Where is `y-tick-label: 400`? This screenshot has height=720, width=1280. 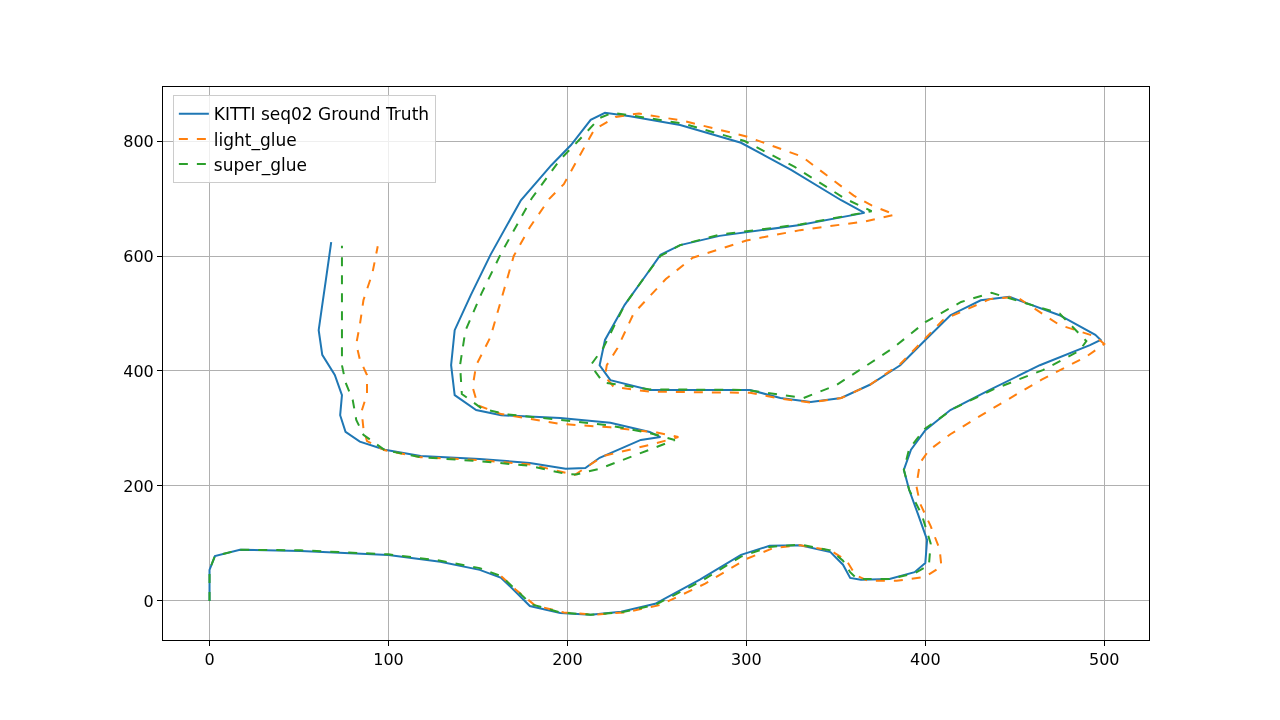 y-tick-label: 400 is located at coordinates (138, 371).